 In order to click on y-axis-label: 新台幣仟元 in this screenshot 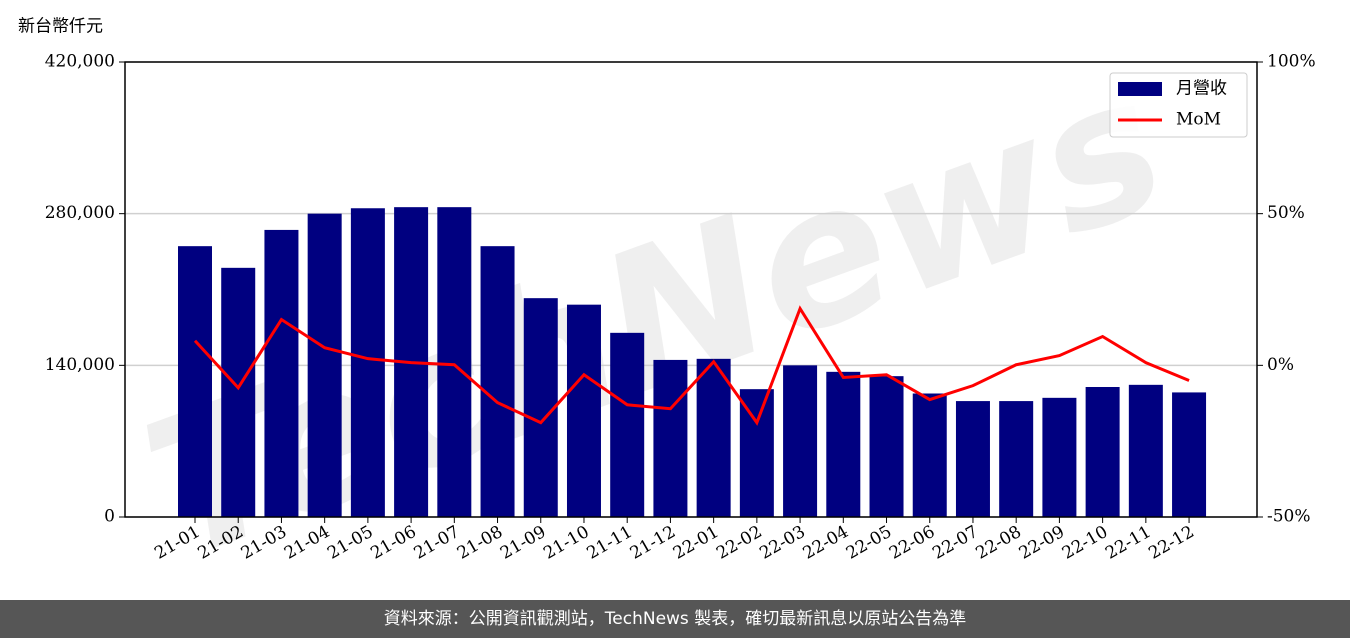, I will do `click(60, 27)`.